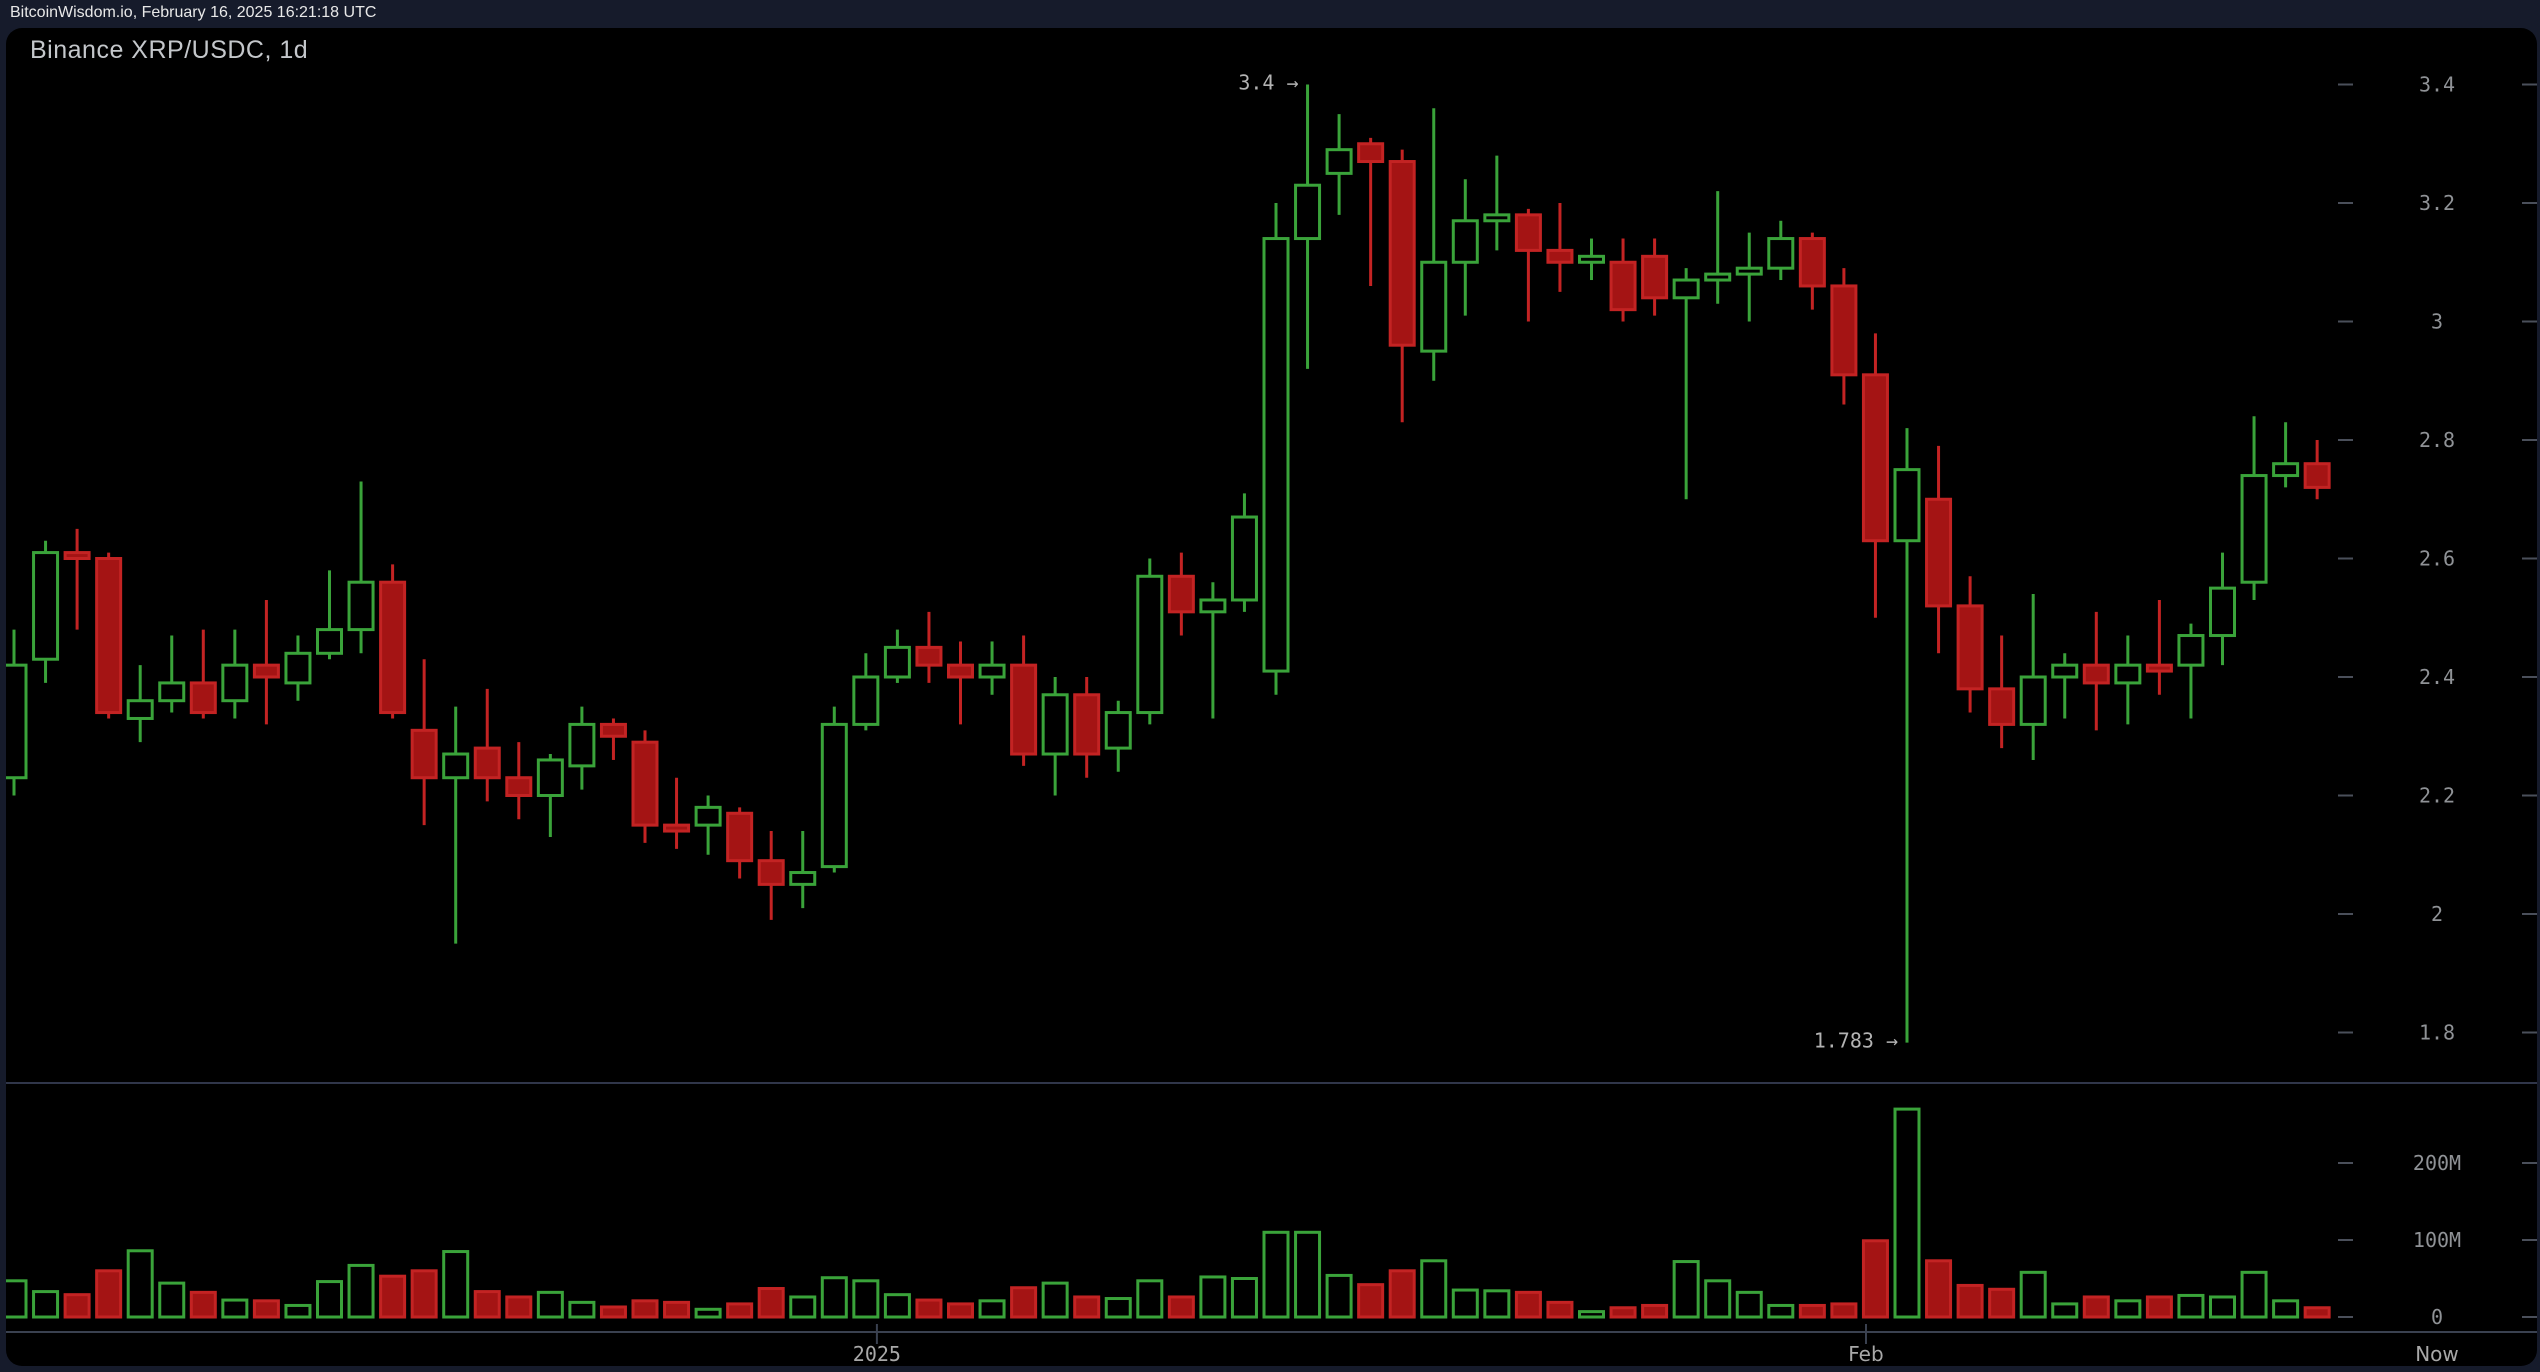  I want to click on chart-title: Binance XRP/USDC, 1d, so click(169, 50).